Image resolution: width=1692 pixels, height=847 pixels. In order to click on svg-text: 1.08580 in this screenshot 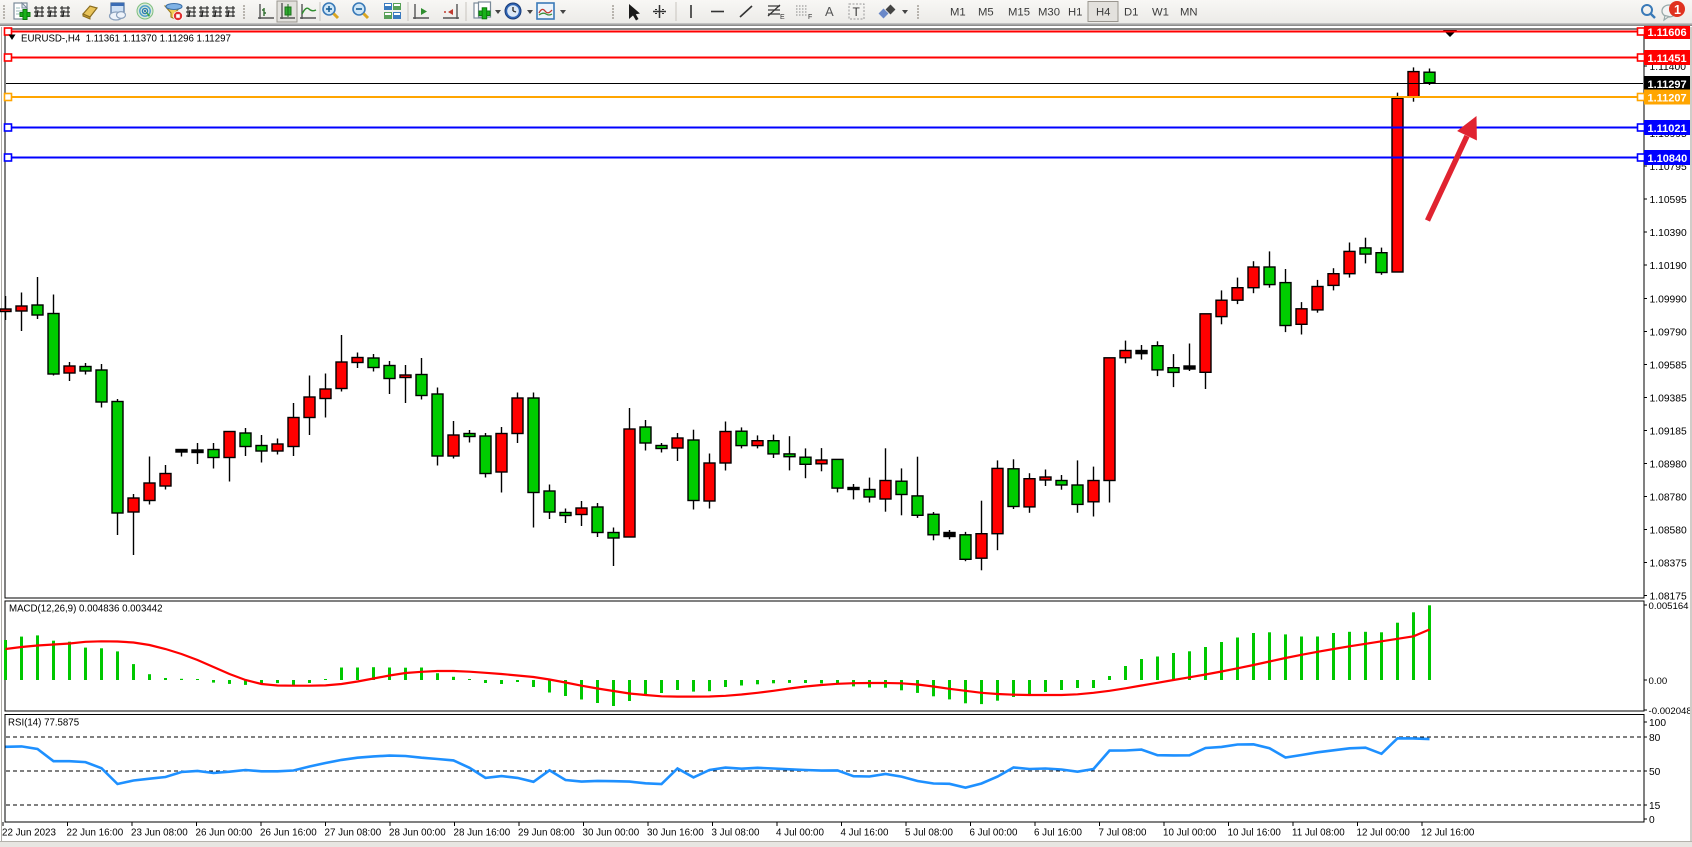, I will do `click(1668, 531)`.